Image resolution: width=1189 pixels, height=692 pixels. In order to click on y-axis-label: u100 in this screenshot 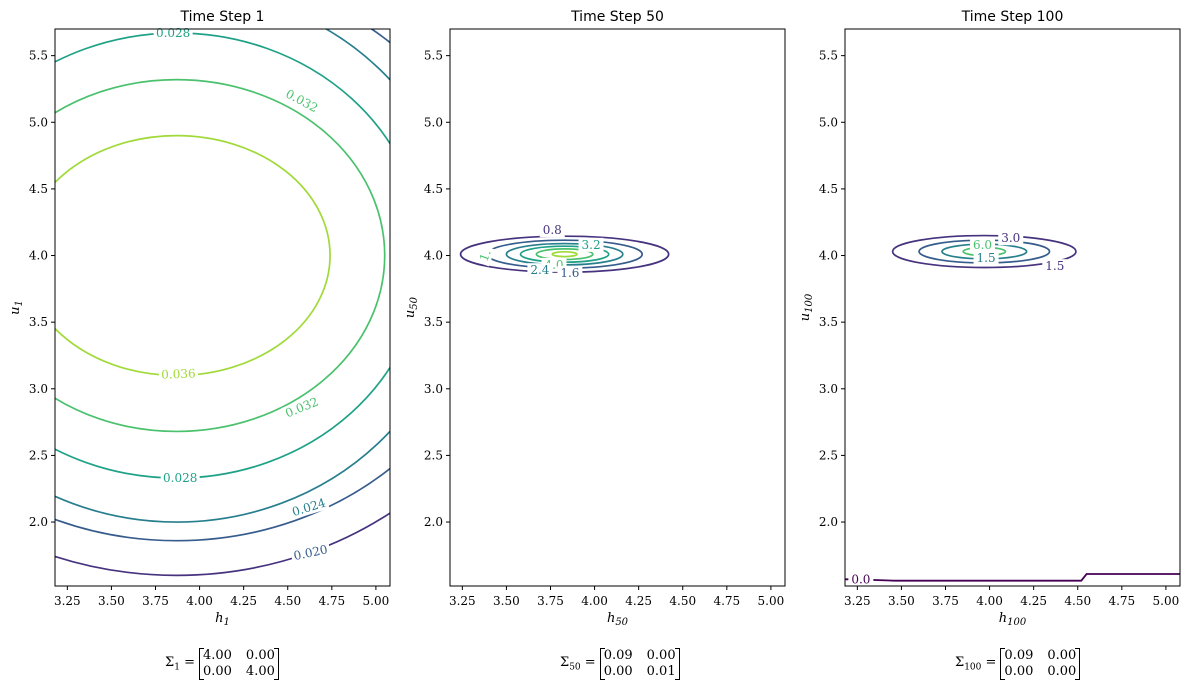, I will do `click(806, 307)`.